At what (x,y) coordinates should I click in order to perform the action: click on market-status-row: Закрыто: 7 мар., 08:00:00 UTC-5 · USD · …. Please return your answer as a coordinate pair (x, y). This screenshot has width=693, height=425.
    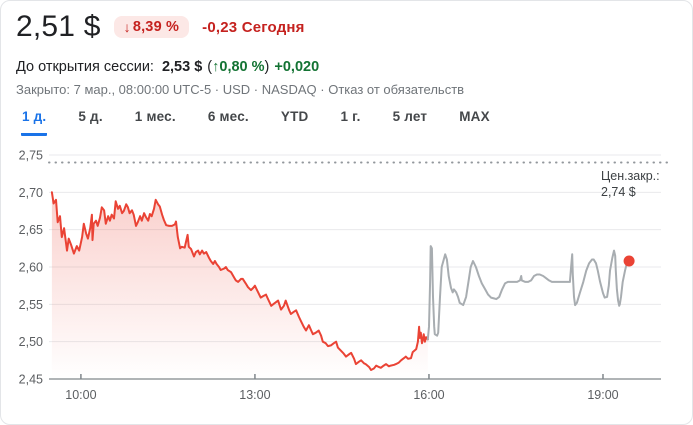
    Looking at the image, I should click on (240, 89).